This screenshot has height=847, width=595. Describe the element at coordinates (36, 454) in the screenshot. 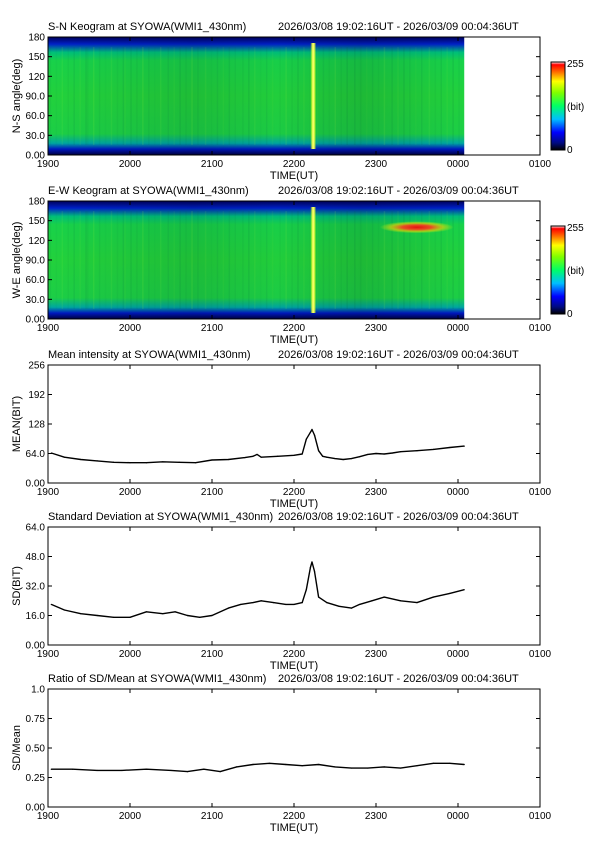

I see `y-tick-label: 64.0` at that location.